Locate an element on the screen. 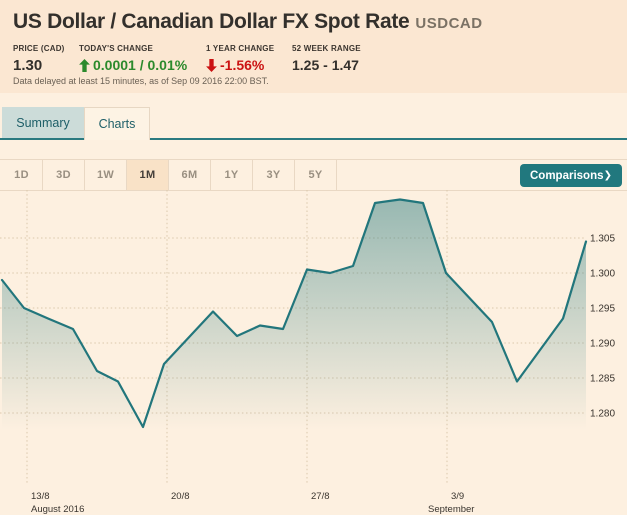  down-arrow-icon is located at coordinates (211, 65).